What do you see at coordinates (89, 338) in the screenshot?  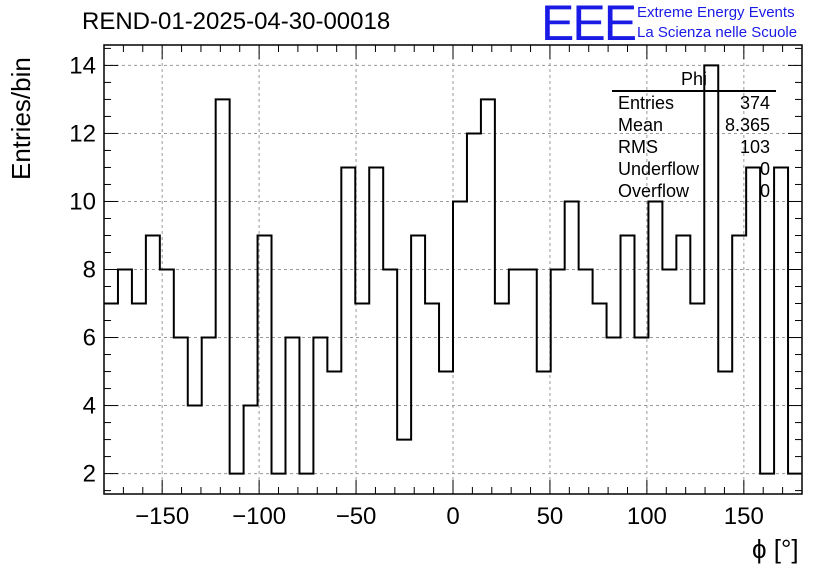 I see `y-tick-label: 6` at bounding box center [89, 338].